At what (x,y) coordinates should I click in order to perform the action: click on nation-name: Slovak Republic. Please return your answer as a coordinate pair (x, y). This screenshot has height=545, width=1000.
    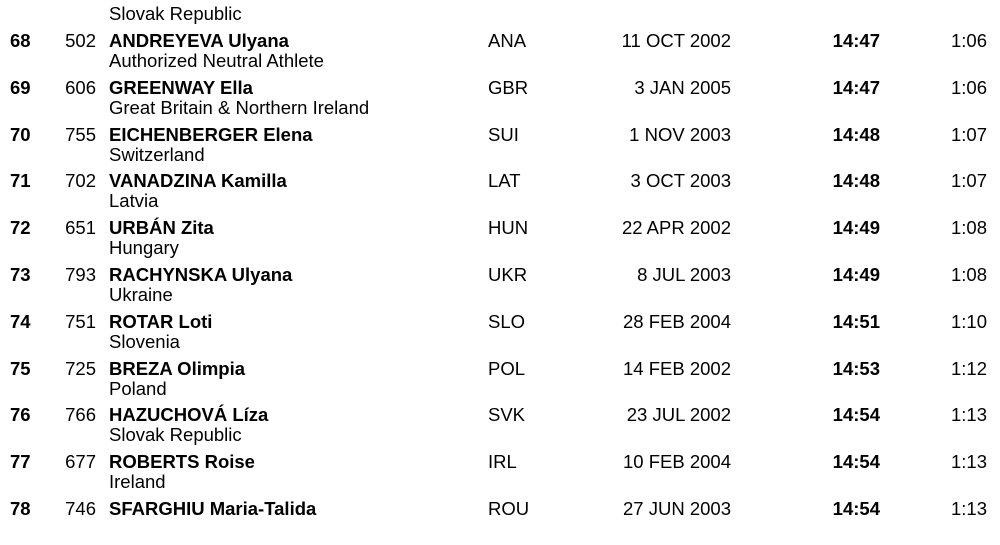
    Looking at the image, I should click on (175, 435).